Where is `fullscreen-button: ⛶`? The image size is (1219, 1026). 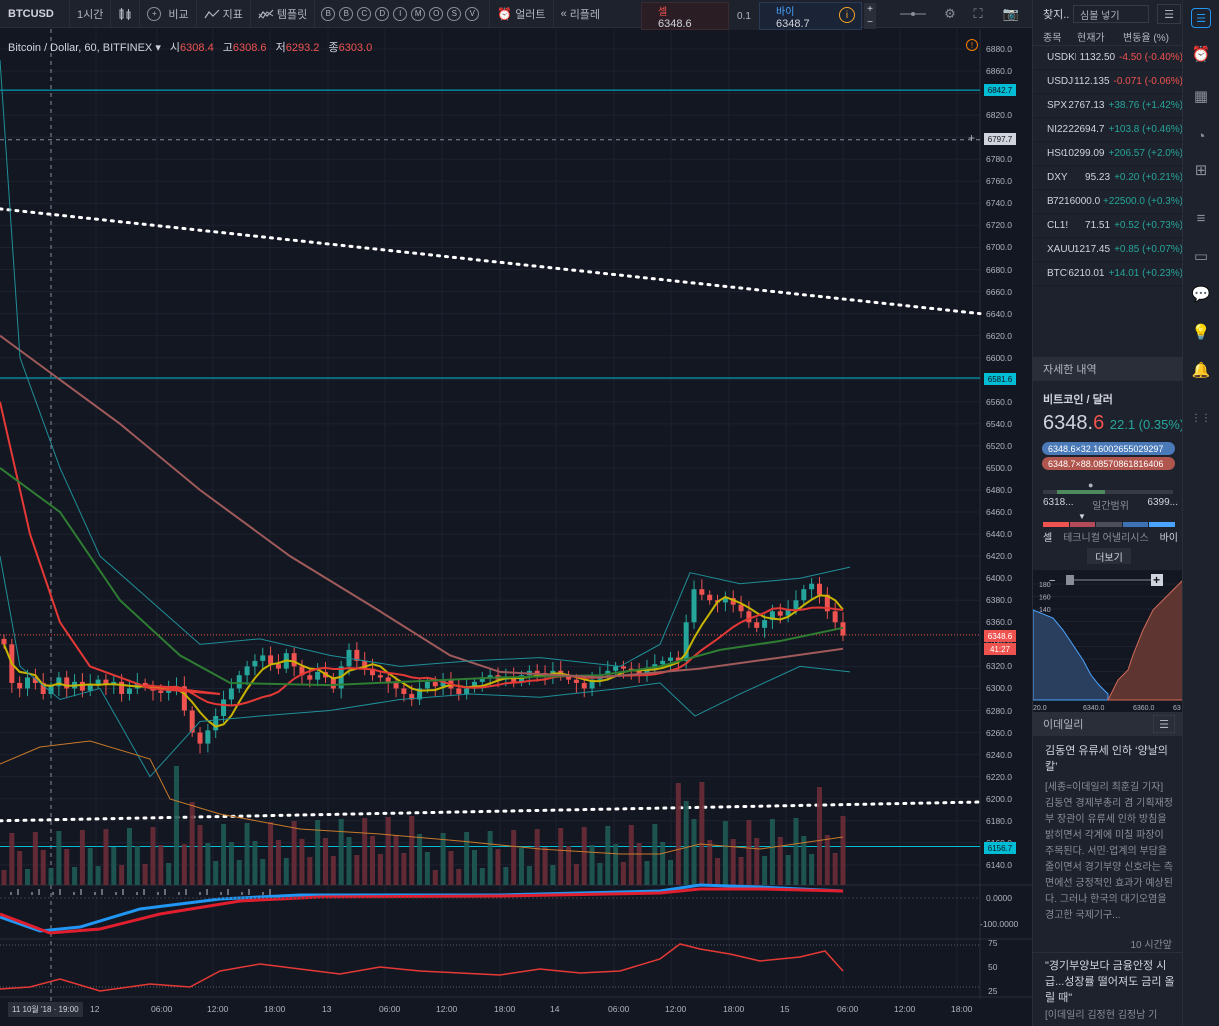
fullscreen-button: ⛶ is located at coordinates (978, 14).